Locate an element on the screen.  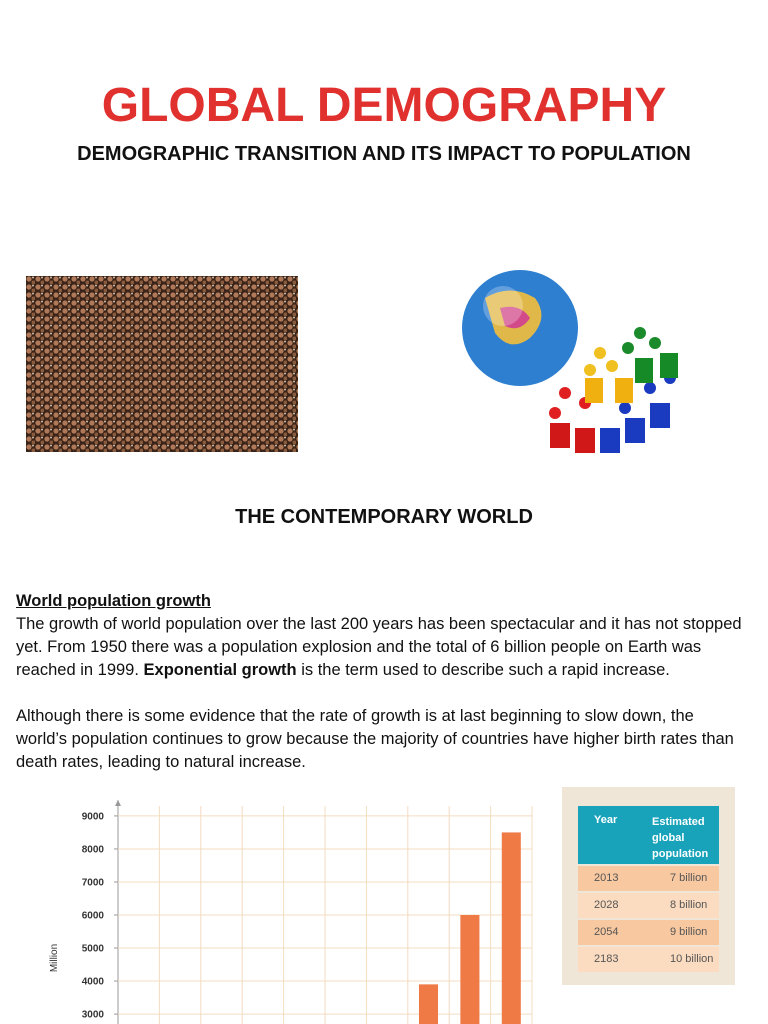
table-cell: 2028 is located at coordinates (606, 905).